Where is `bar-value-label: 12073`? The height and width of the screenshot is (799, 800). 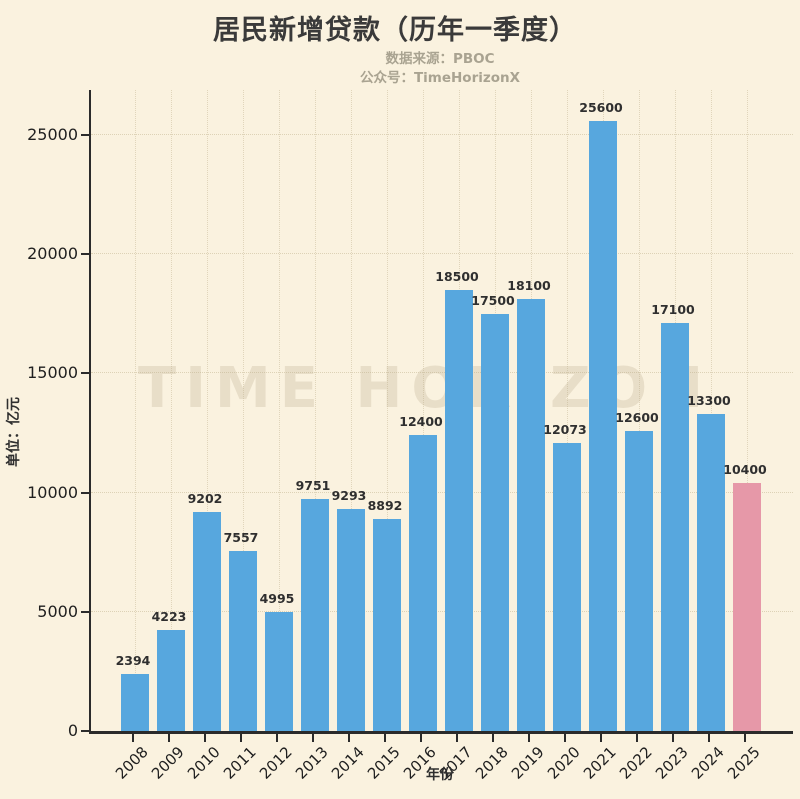 bar-value-label: 12073 is located at coordinates (565, 429).